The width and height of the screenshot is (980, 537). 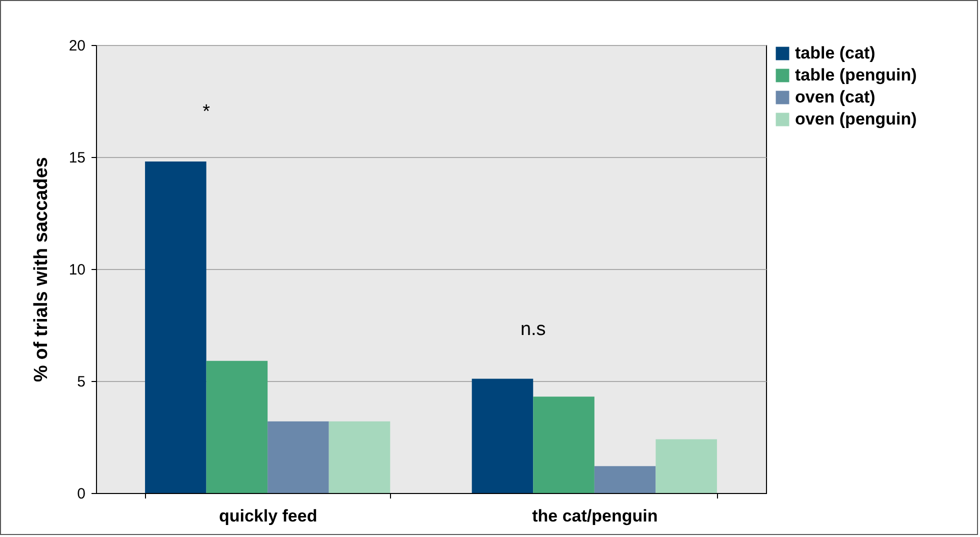 What do you see at coordinates (835, 97) in the screenshot?
I see `legend-label: oven (cat)` at bounding box center [835, 97].